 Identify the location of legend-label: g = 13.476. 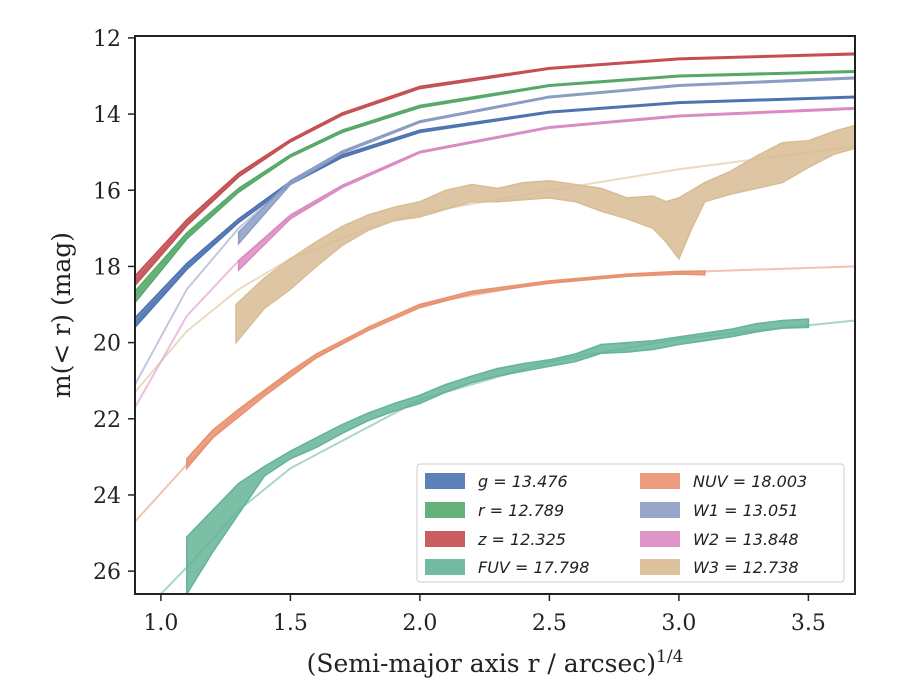
(523, 481).